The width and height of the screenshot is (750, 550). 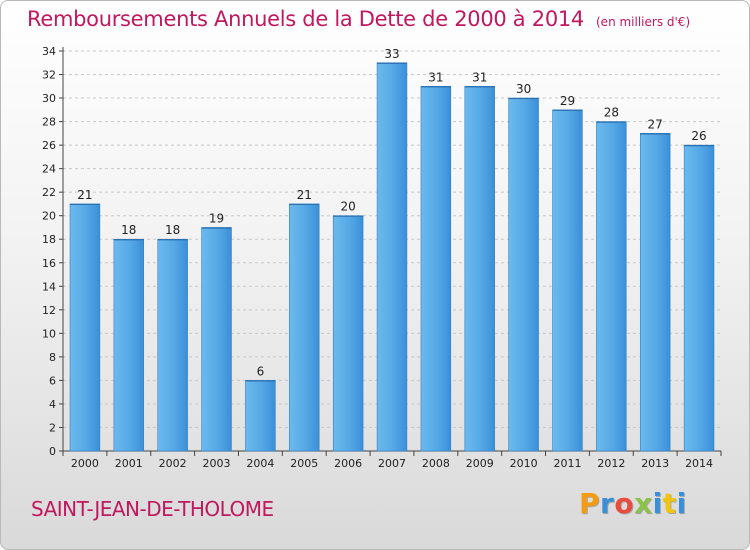 I want to click on logo-letter: r, so click(x=607, y=503).